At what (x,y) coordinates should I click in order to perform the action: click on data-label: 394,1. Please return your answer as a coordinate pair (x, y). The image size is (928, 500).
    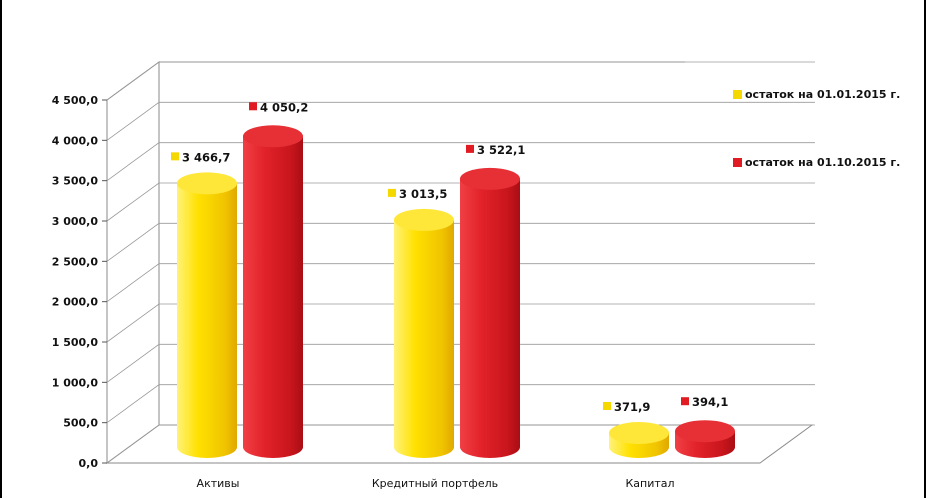
    Looking at the image, I should click on (710, 402).